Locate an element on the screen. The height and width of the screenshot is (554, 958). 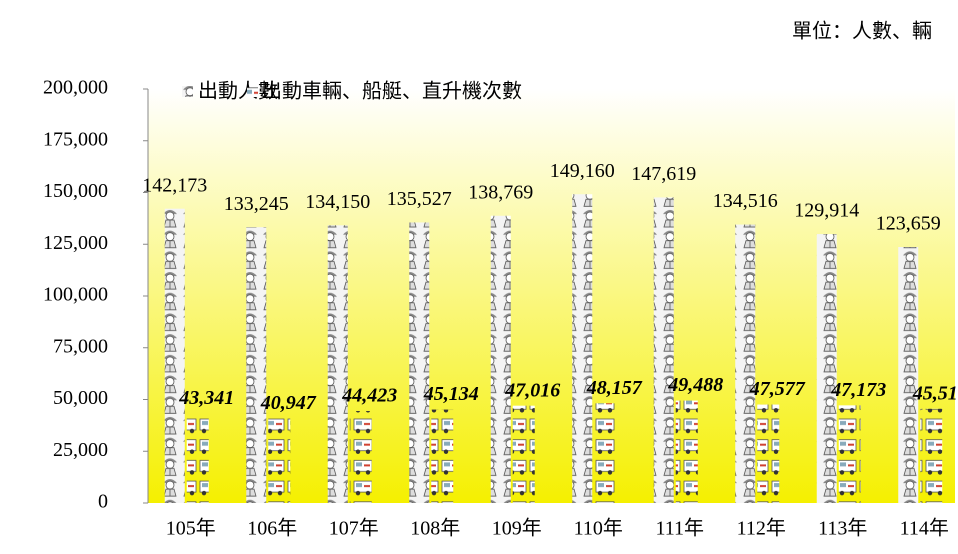
x-tick-label: 114年 is located at coordinates (924, 528).